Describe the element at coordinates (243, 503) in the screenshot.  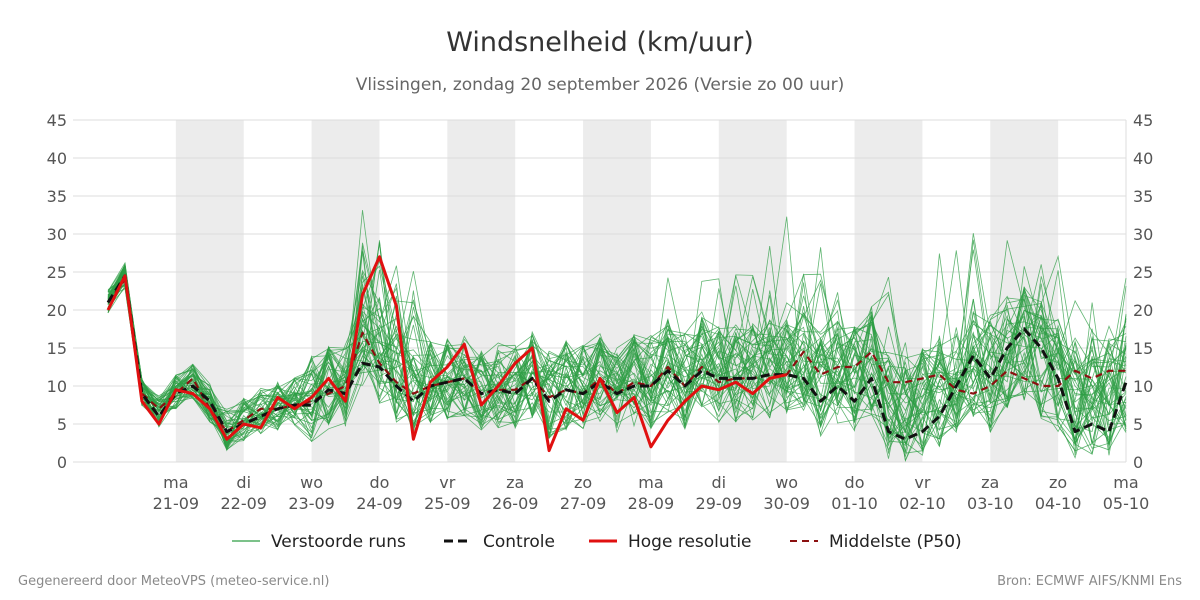
I see `x-tick-date-1: 22-09` at that location.